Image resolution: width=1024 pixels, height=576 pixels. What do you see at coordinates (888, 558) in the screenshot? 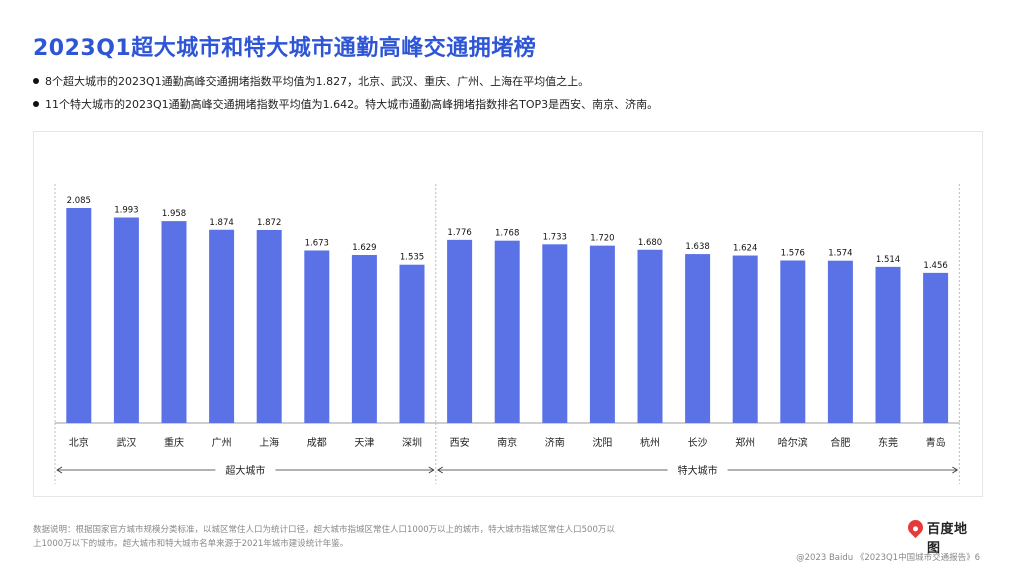
I see `footer-copyright: @2023 Baidu 《2023Q1中国城市交通报告》6` at bounding box center [888, 558].